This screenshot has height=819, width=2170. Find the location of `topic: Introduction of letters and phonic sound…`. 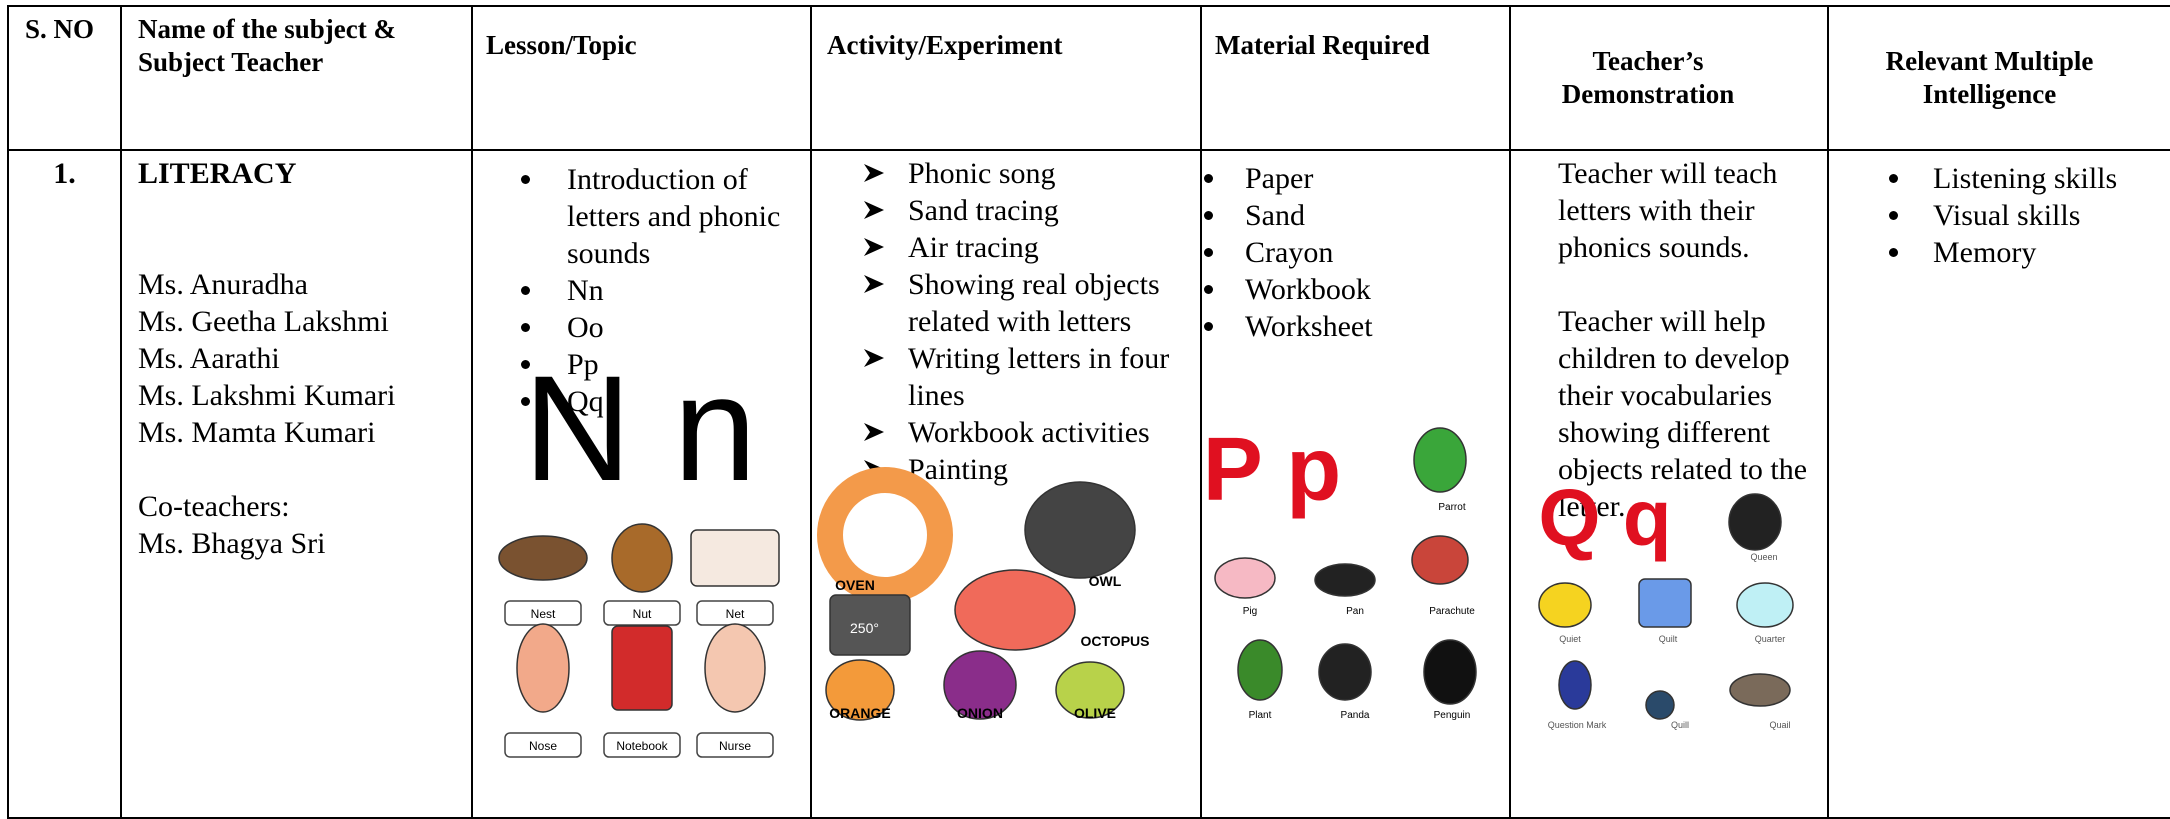

topic: Introduction of letters and phonic sound… is located at coordinates (658, 216).